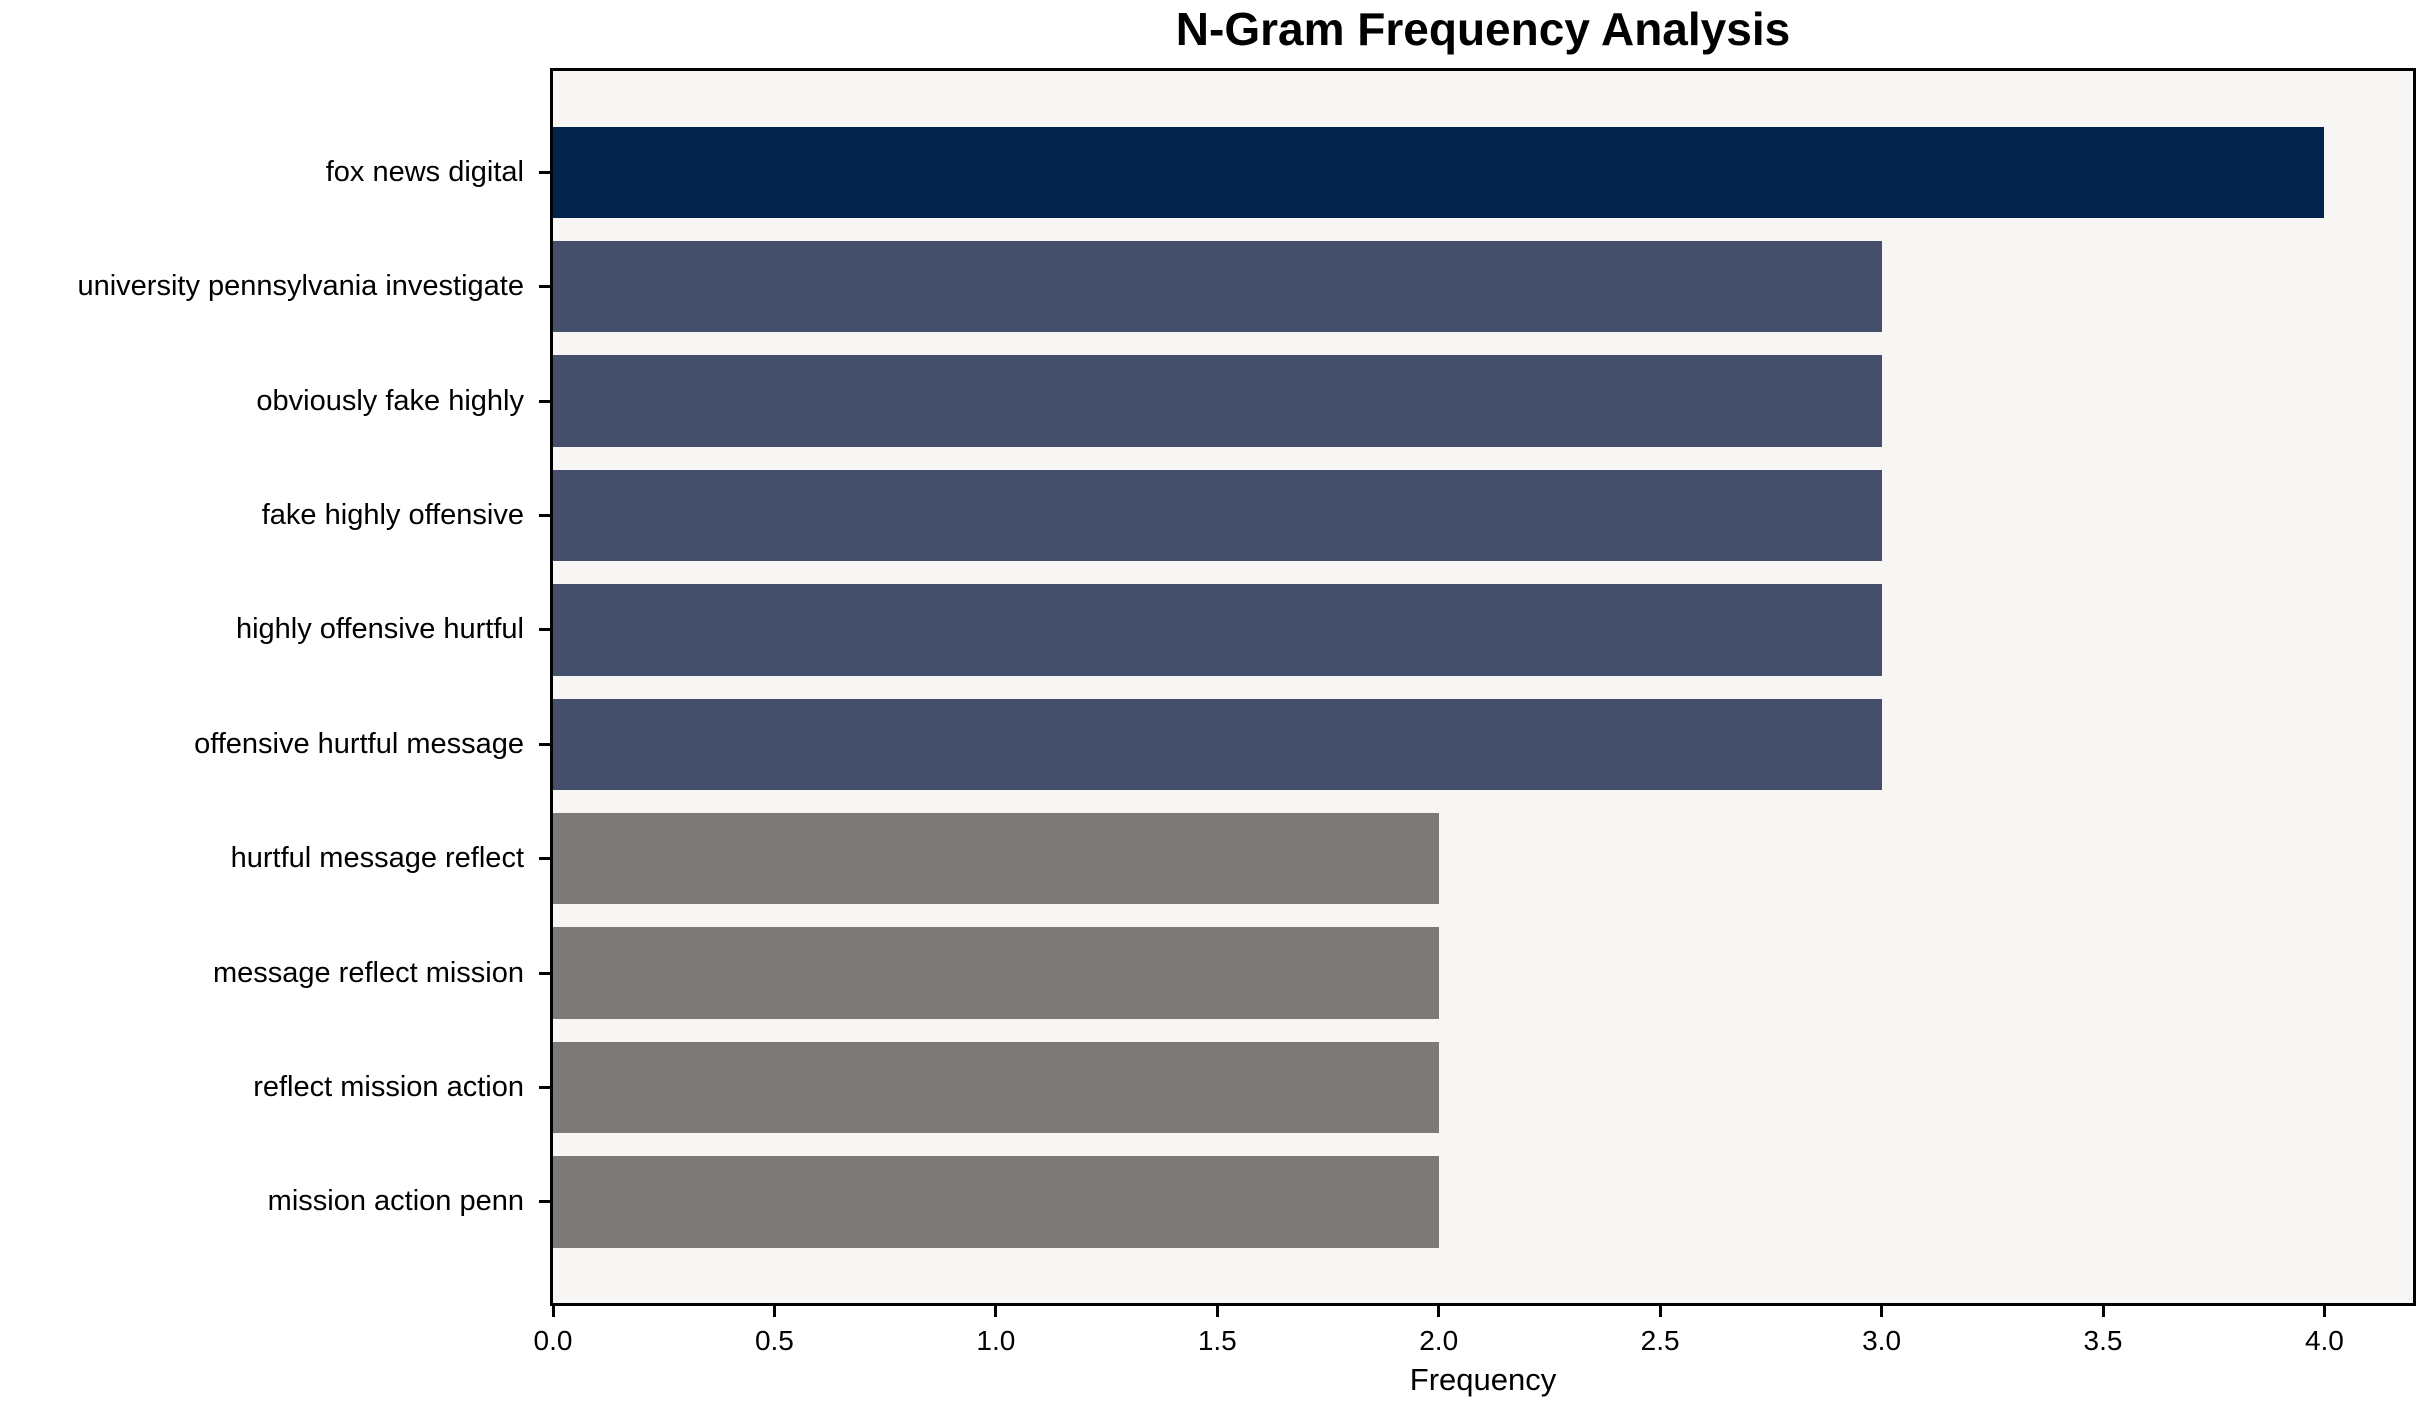 This screenshot has height=1414, width=2433. I want to click on y-tick-label: university pennsylvania investigate, so click(300, 286).